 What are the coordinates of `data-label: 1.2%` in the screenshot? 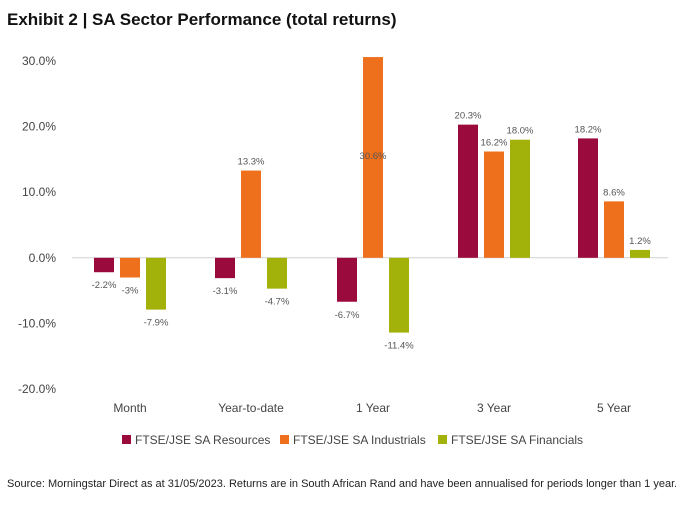 It's located at (640, 241).